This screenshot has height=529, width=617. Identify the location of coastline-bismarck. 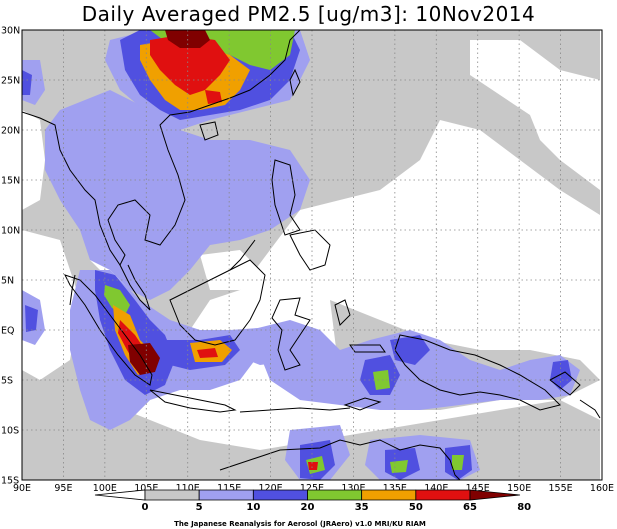
(565, 383).